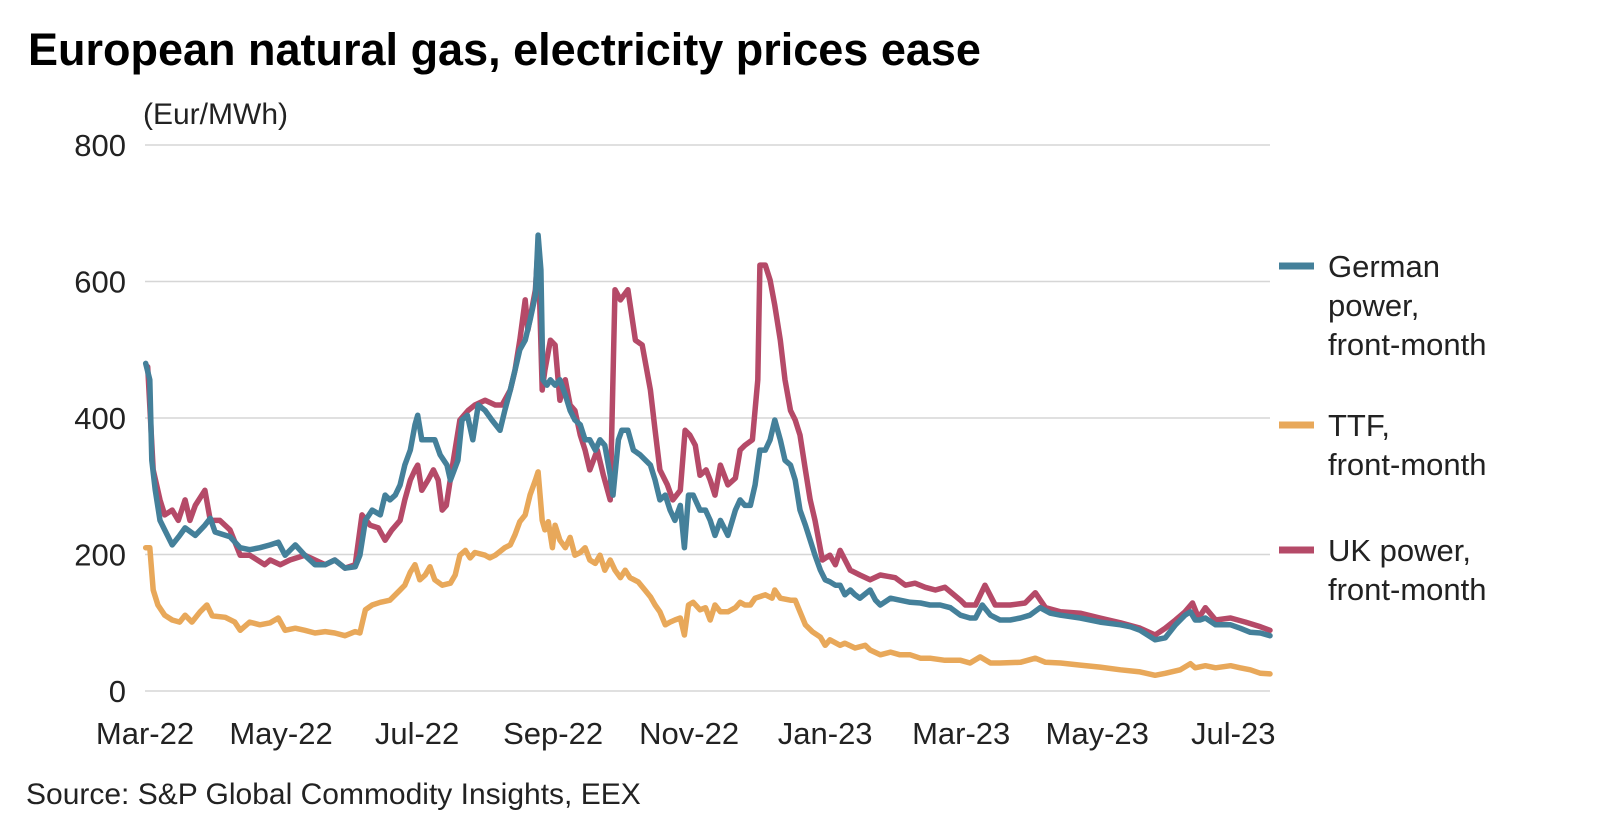 This screenshot has height=838, width=1598. I want to click on y-tick-label: 0, so click(117, 691).